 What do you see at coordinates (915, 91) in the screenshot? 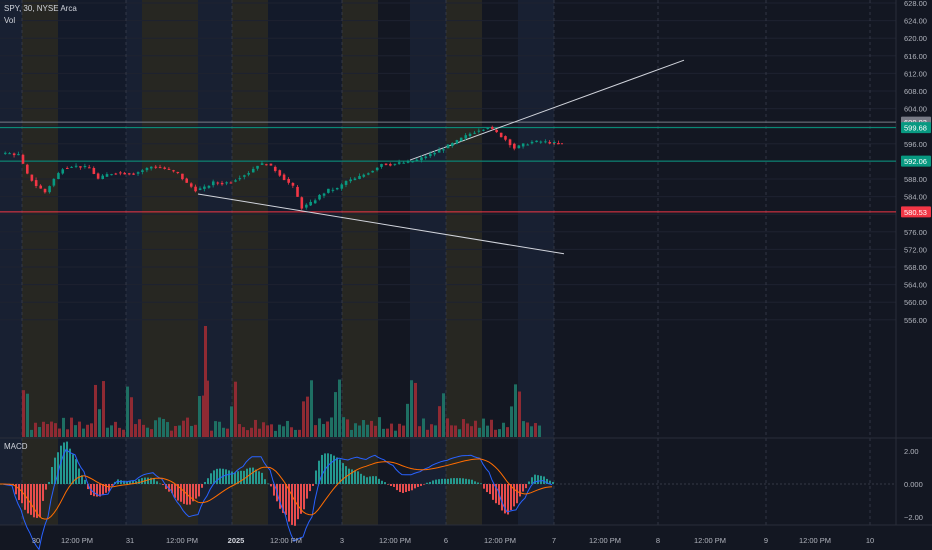
I see `price-tick-label: 608.00` at bounding box center [915, 91].